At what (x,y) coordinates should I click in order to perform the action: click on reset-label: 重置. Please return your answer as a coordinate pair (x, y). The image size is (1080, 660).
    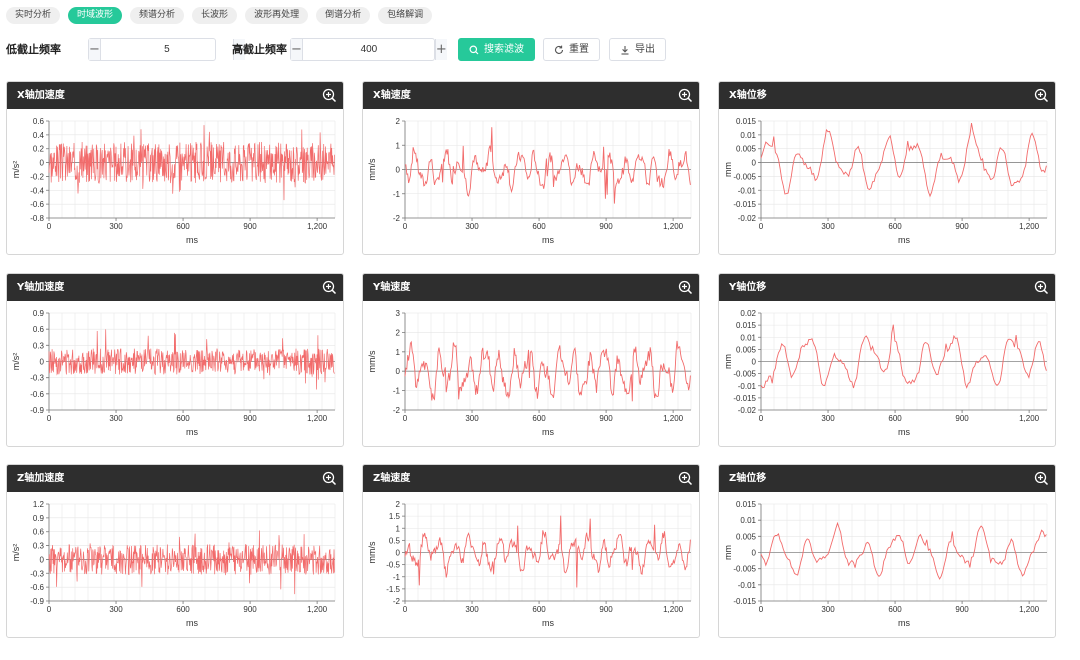
    Looking at the image, I should click on (579, 49).